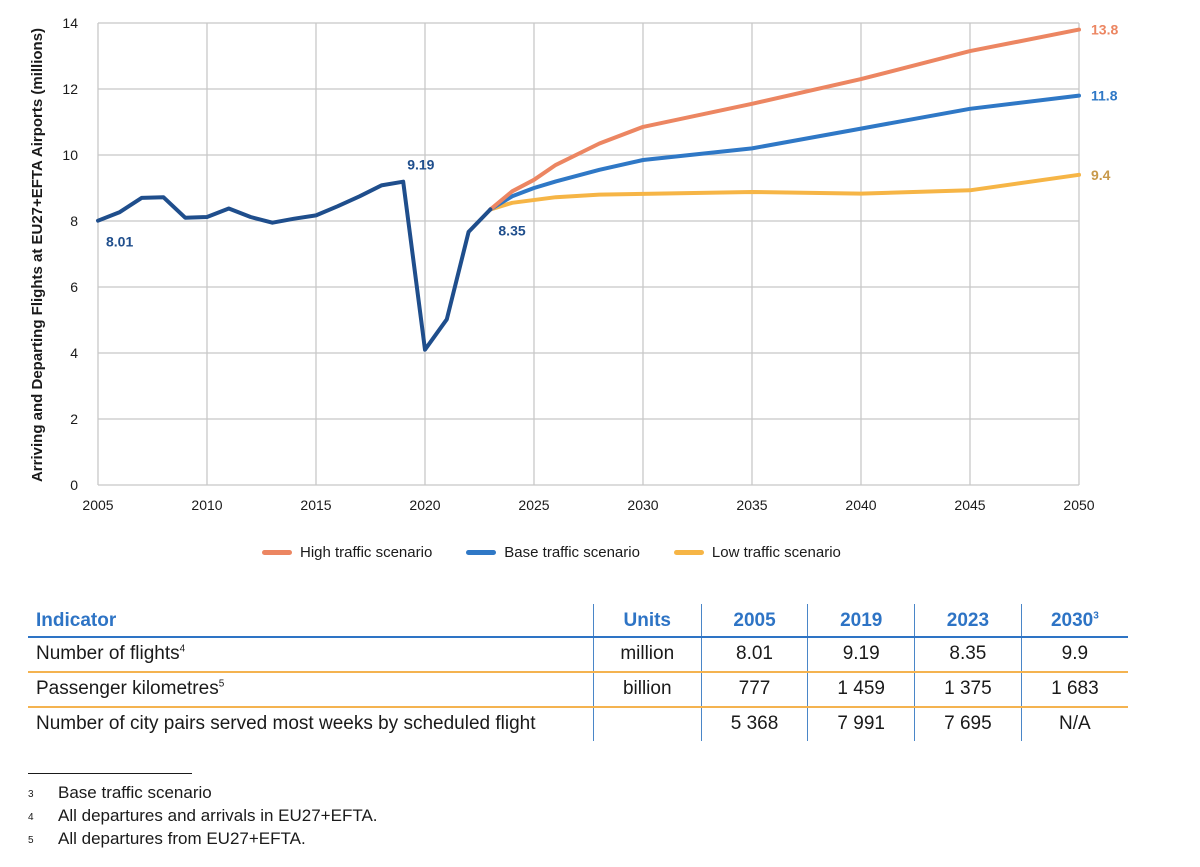  What do you see at coordinates (294, 265) in the screenshot?
I see `series-line-historical` at bounding box center [294, 265].